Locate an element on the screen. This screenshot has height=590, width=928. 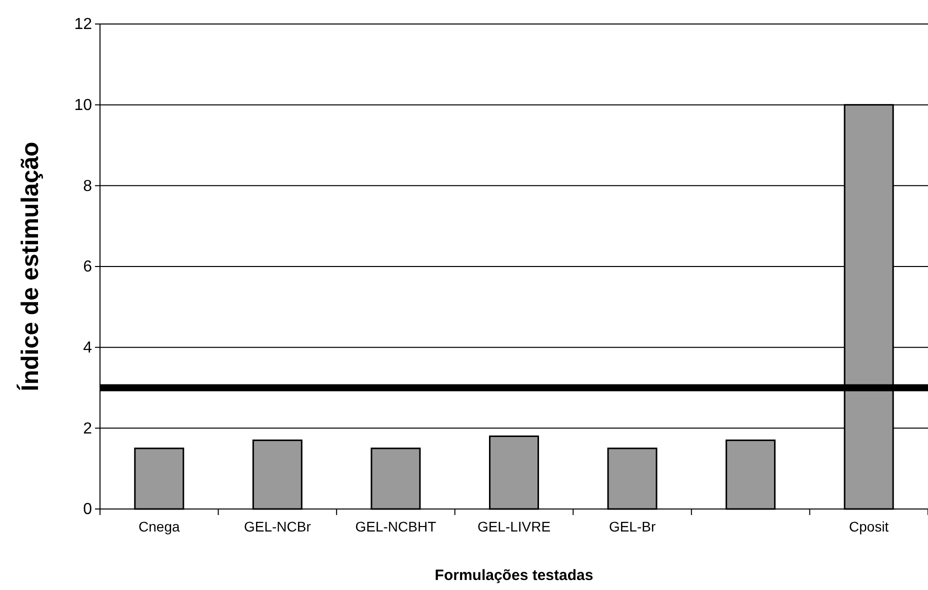
y-tick-label: 2 is located at coordinates (87, 429).